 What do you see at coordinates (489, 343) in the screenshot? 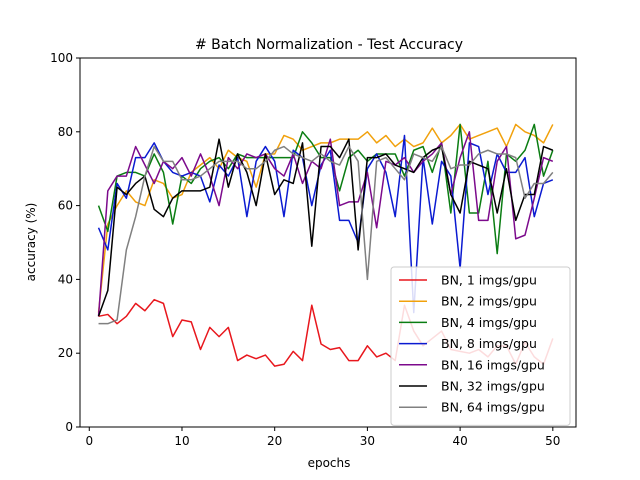
I see `legend-label-3: BN, 8 imgs/gpu` at bounding box center [489, 343].